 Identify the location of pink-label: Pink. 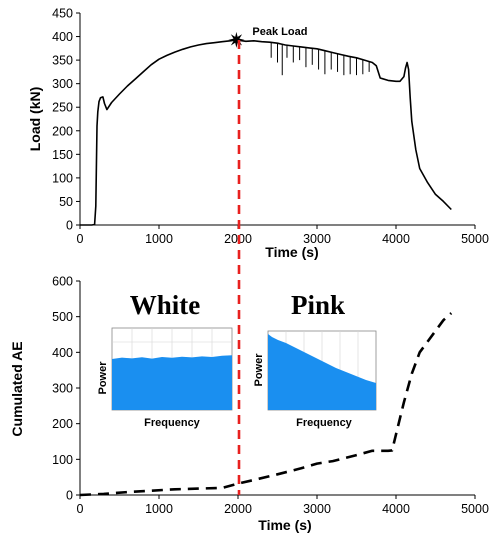
(318, 305).